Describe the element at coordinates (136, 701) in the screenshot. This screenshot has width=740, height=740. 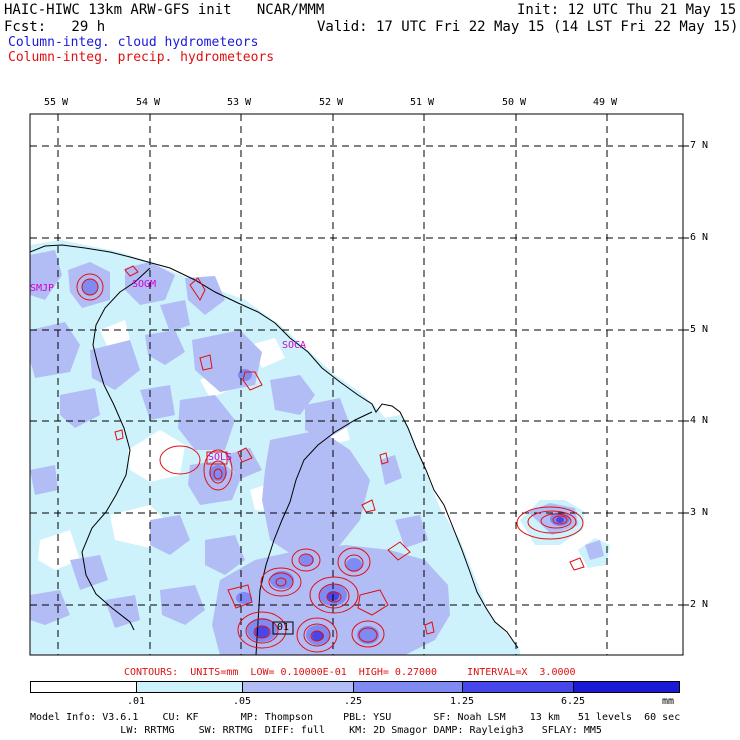
I see `colorbar-label-0: .01` at that location.